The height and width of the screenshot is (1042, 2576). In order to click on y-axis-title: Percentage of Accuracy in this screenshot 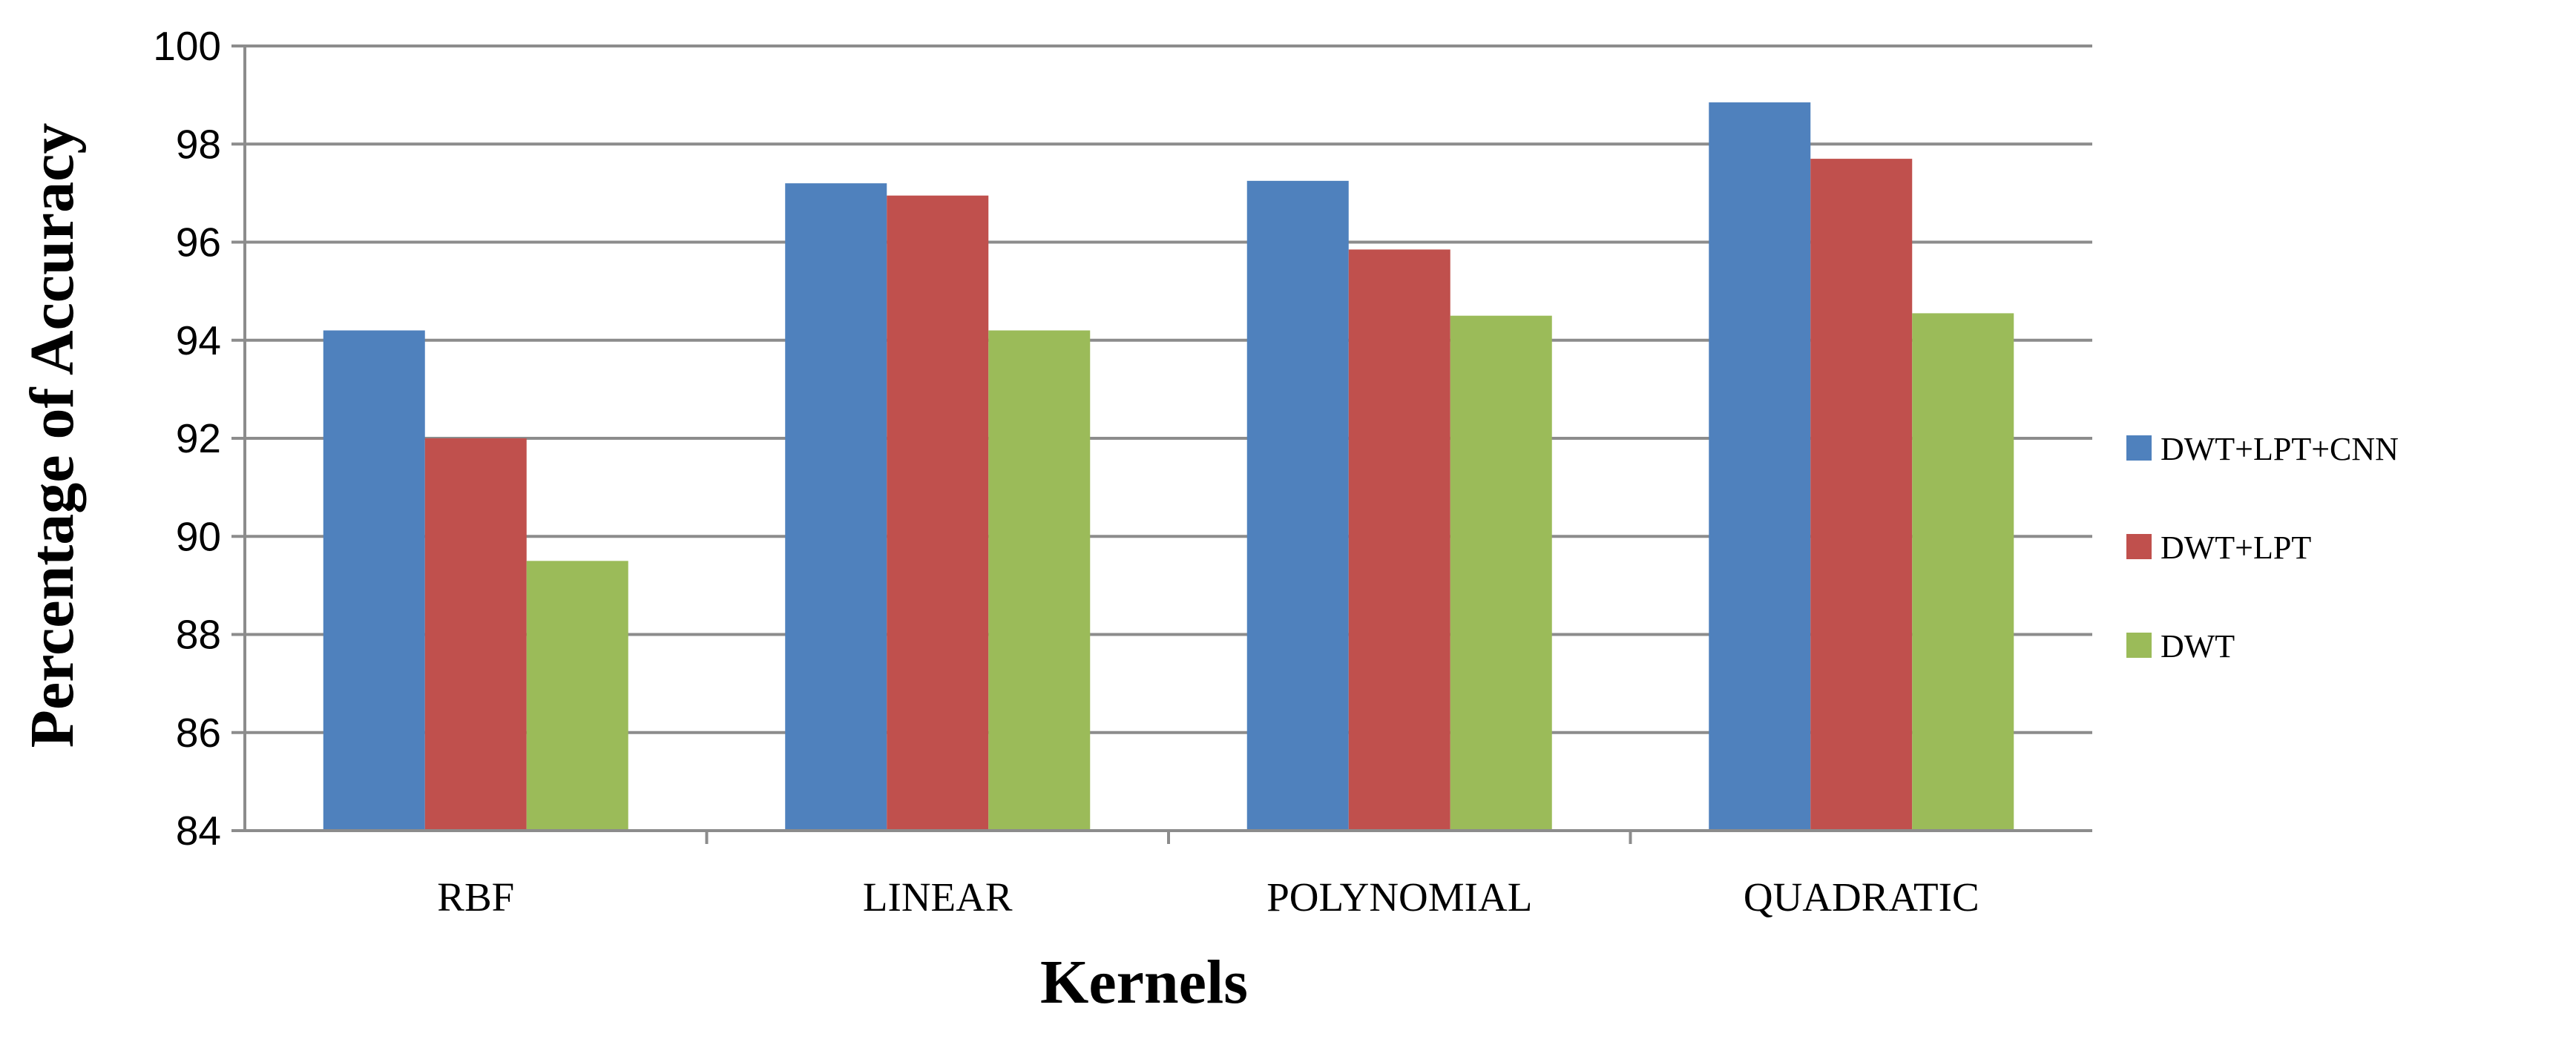, I will do `click(52, 436)`.